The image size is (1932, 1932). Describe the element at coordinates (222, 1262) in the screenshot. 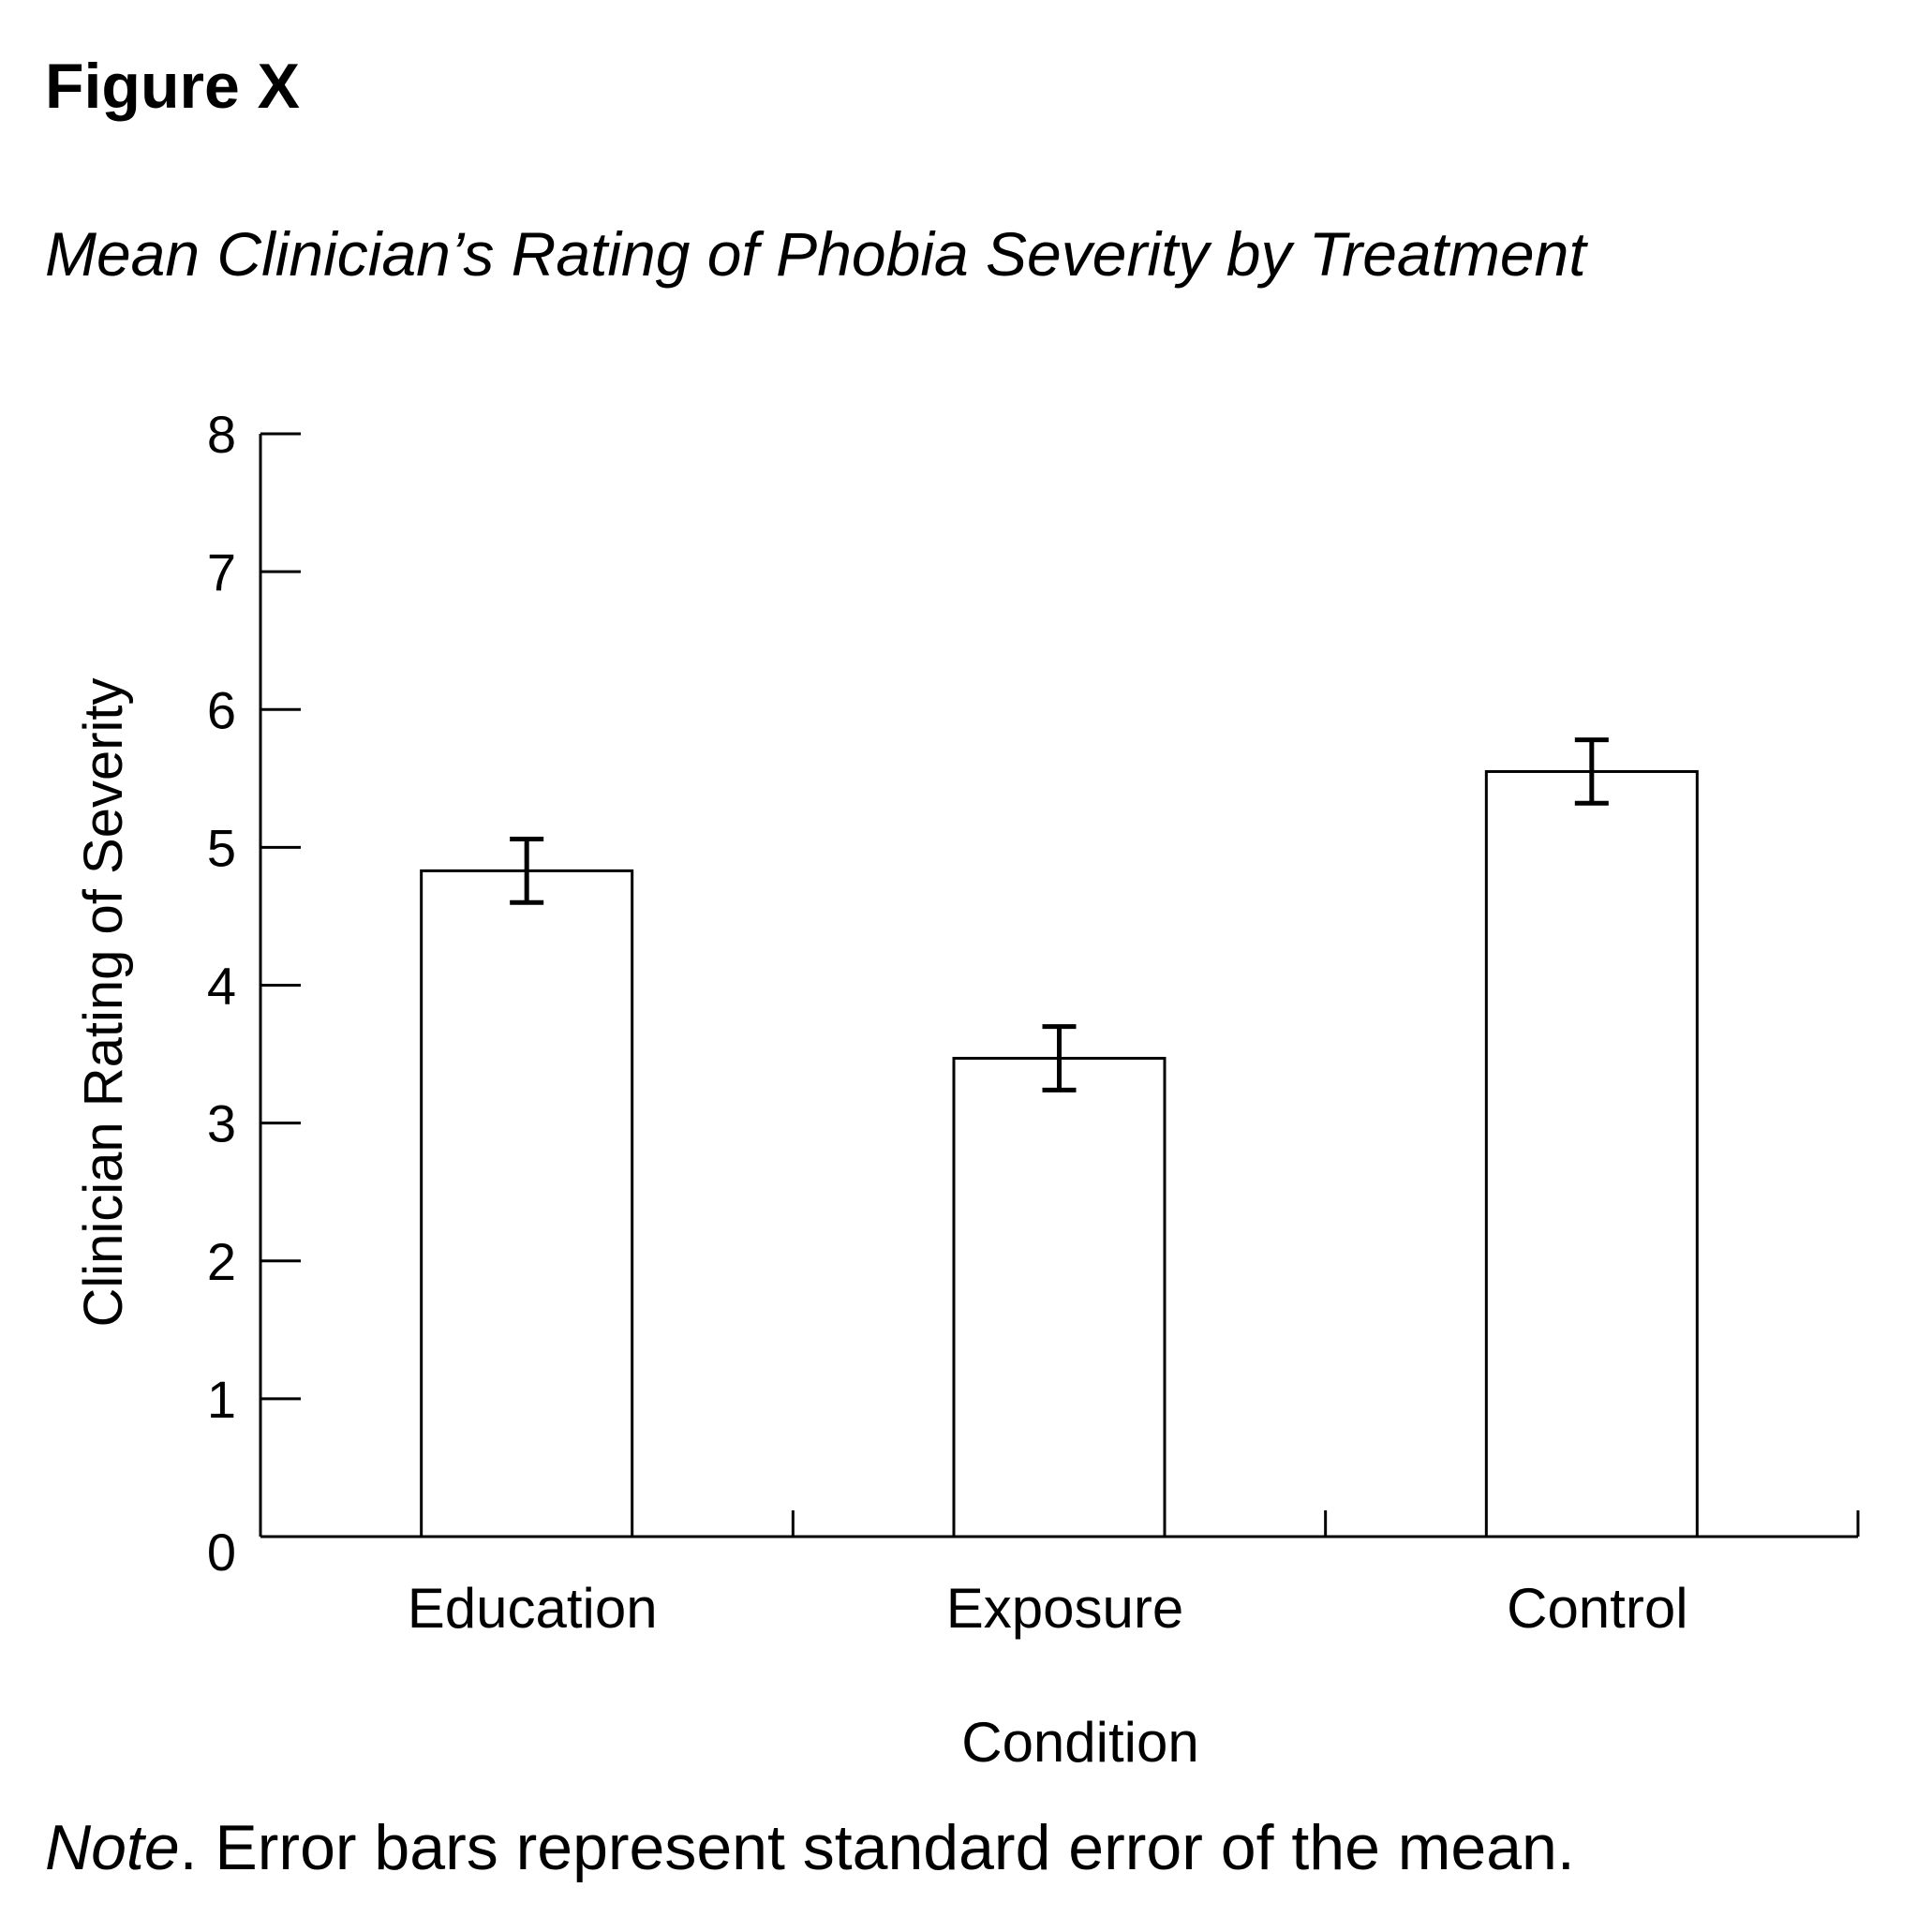

I see `y-tick-label: 2` at that location.